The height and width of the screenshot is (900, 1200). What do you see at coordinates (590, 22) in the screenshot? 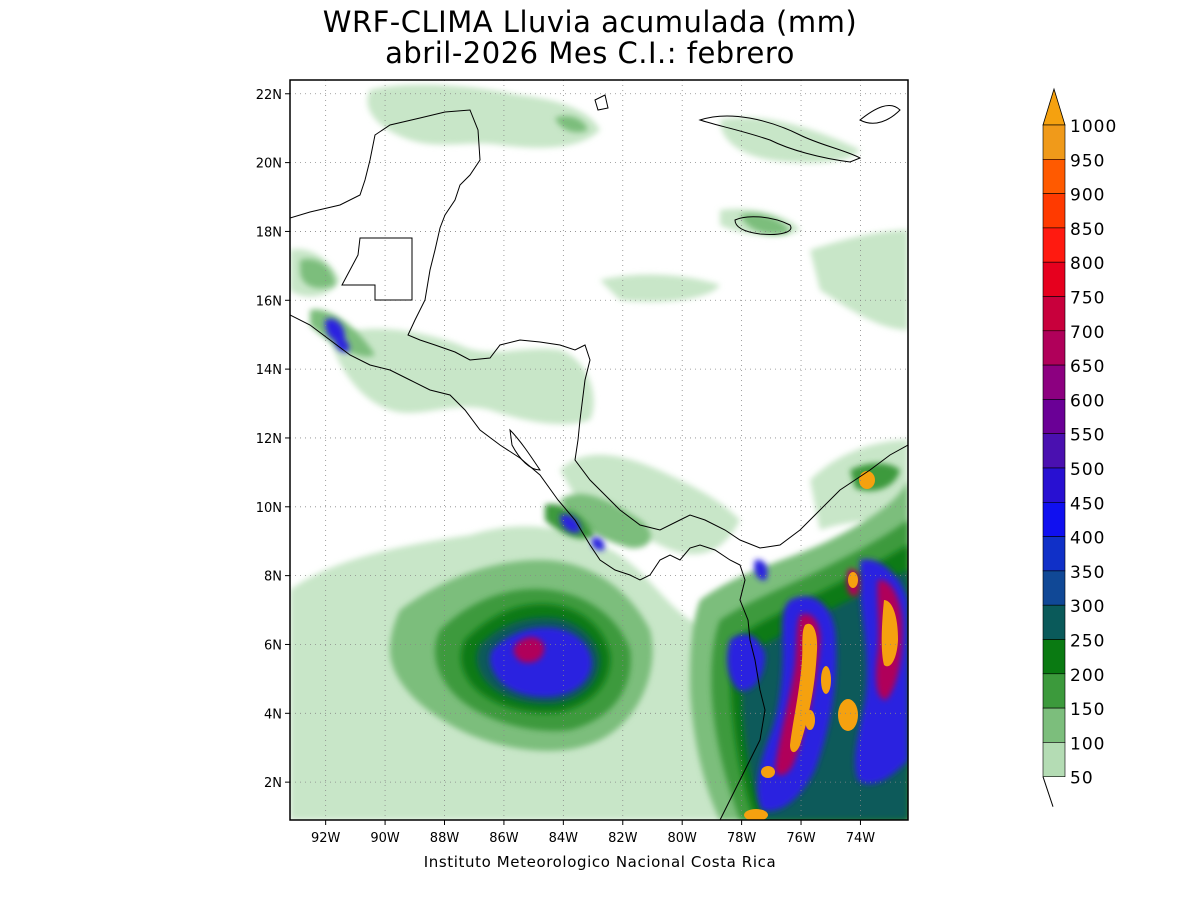
I see `map-title-line1: WRF-CLIMA Lluvia acumulada (mm)` at bounding box center [590, 22].